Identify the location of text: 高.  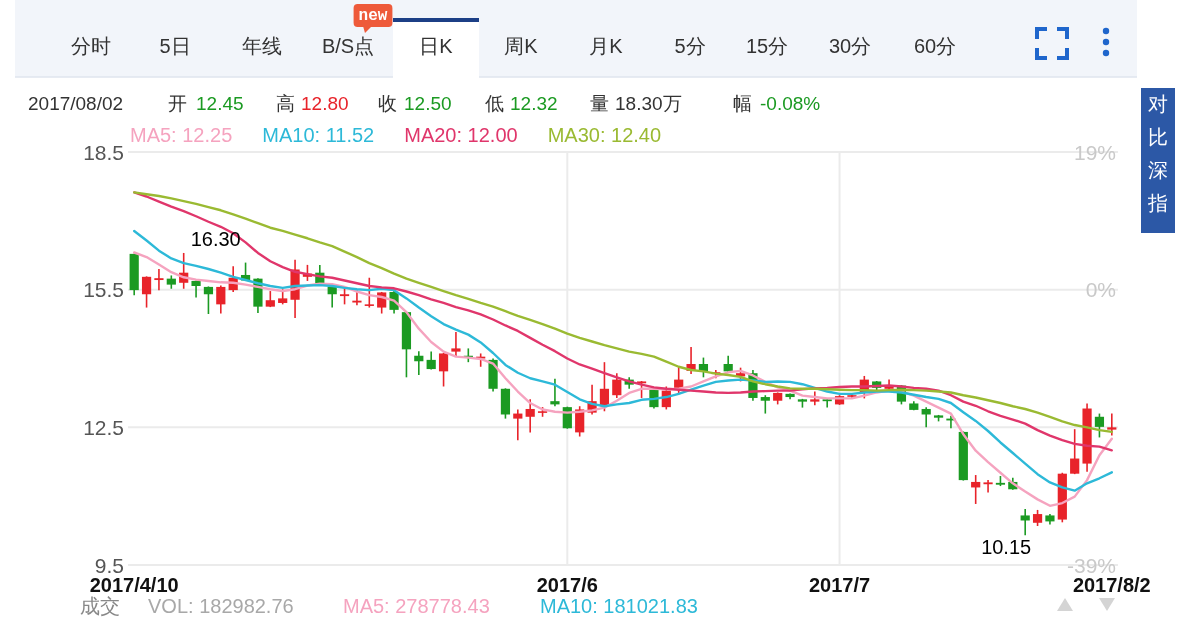
(285, 103).